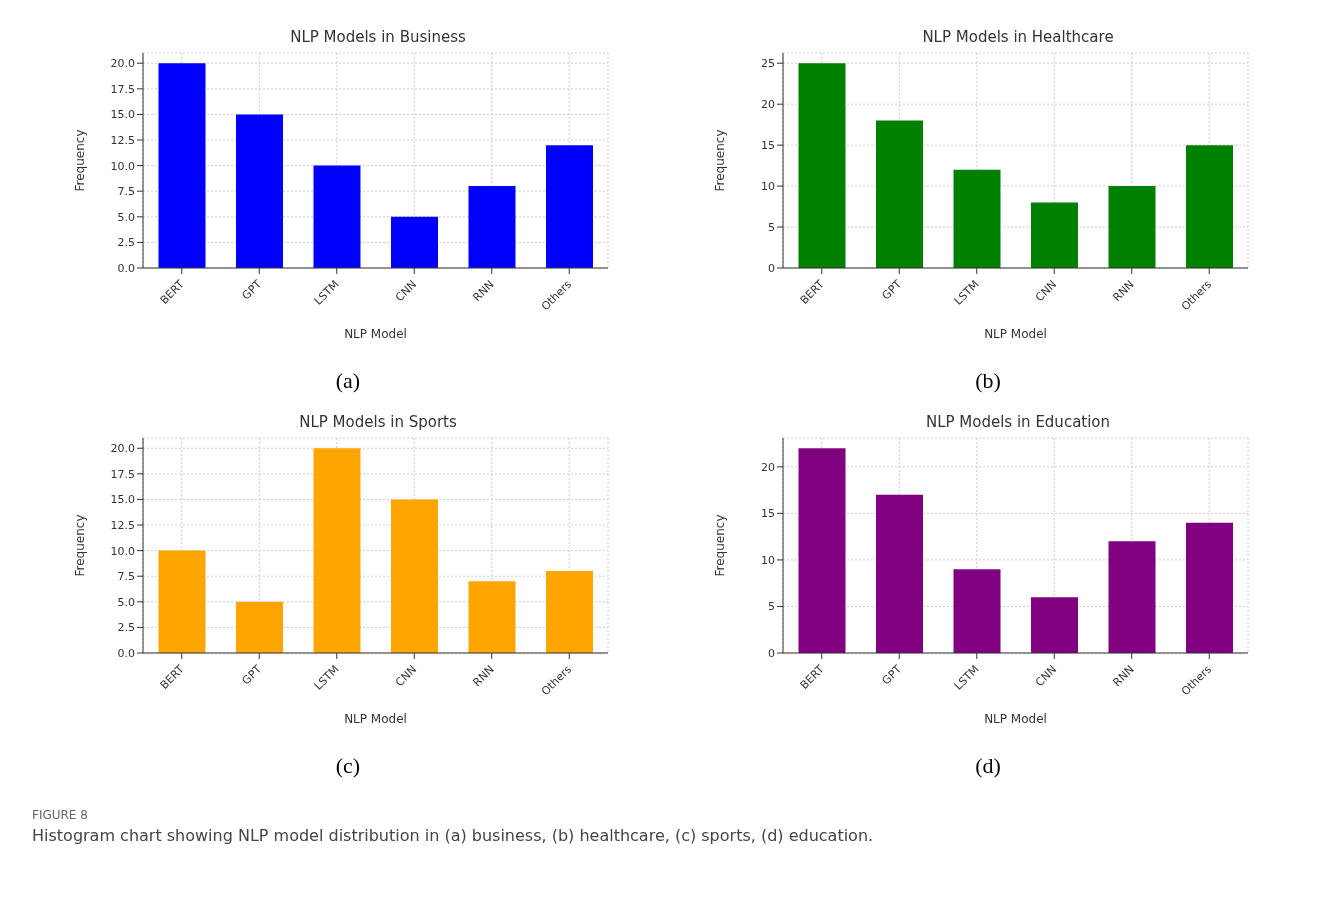 This screenshot has width=1321, height=909. Describe the element at coordinates (988, 766) in the screenshot. I see `text: (d)` at that location.